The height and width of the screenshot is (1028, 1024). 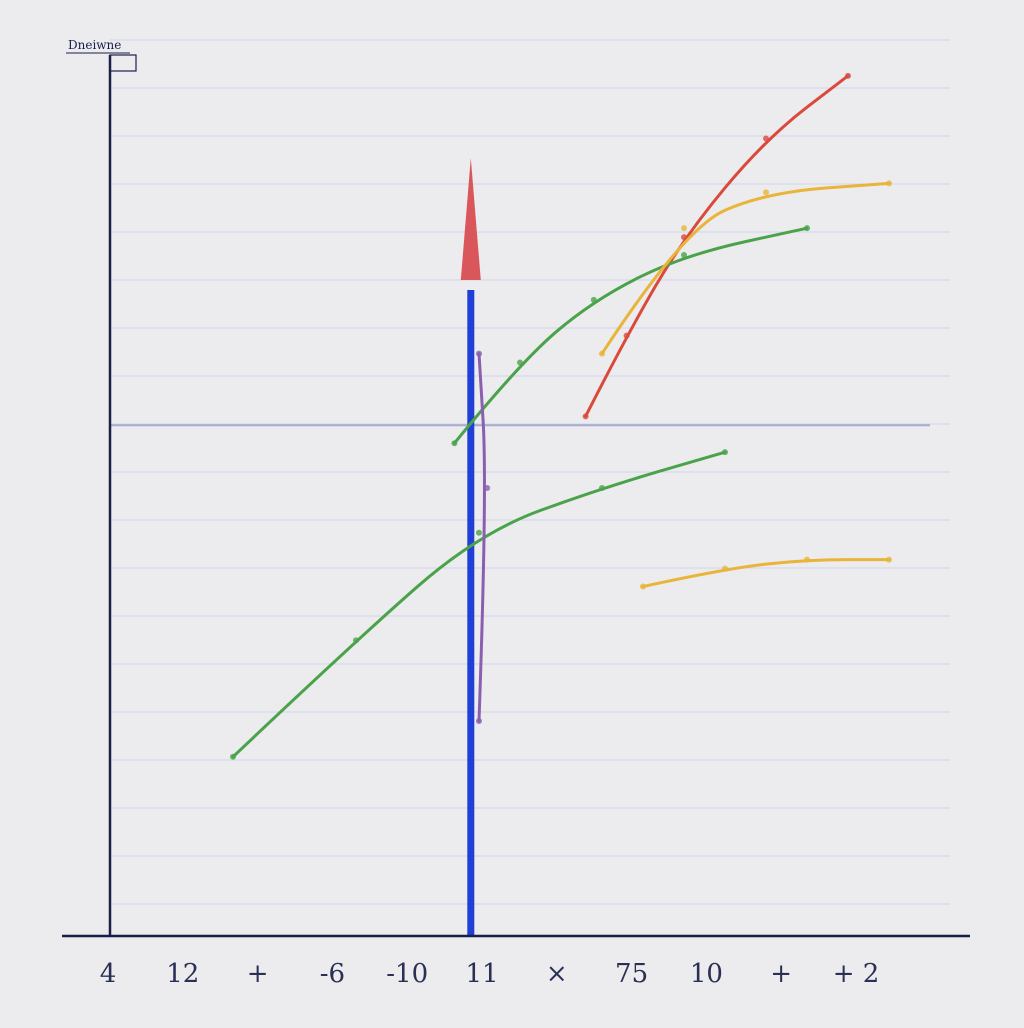 I want to click on x-tick-label: 4, so click(x=108, y=974).